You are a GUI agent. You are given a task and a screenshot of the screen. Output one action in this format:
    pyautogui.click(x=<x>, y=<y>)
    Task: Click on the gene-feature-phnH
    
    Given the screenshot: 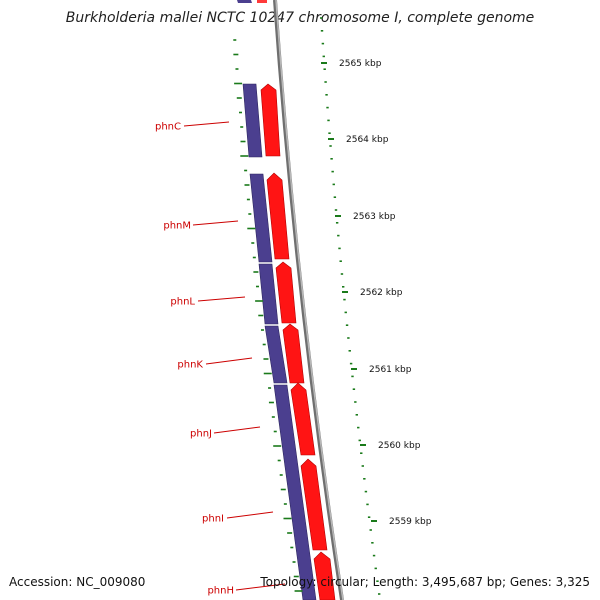 What is the action you would take?
    pyautogui.click(x=324, y=575)
    